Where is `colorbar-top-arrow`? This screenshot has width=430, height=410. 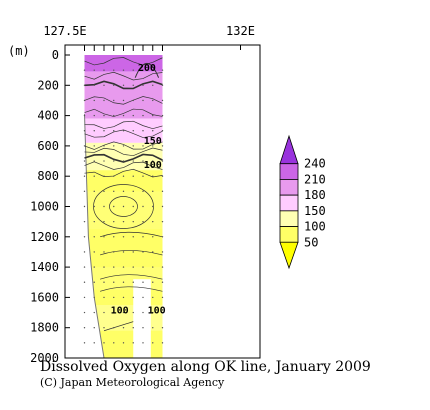 colorbar-top-arrow is located at coordinates (289, 149).